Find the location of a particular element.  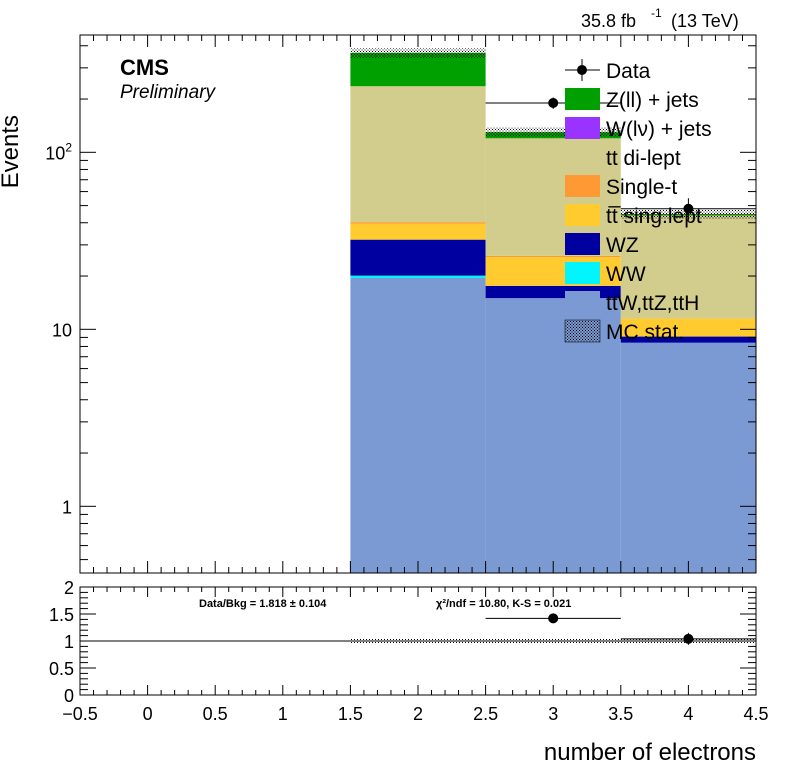

legend-label: Single-t is located at coordinates (641, 187).